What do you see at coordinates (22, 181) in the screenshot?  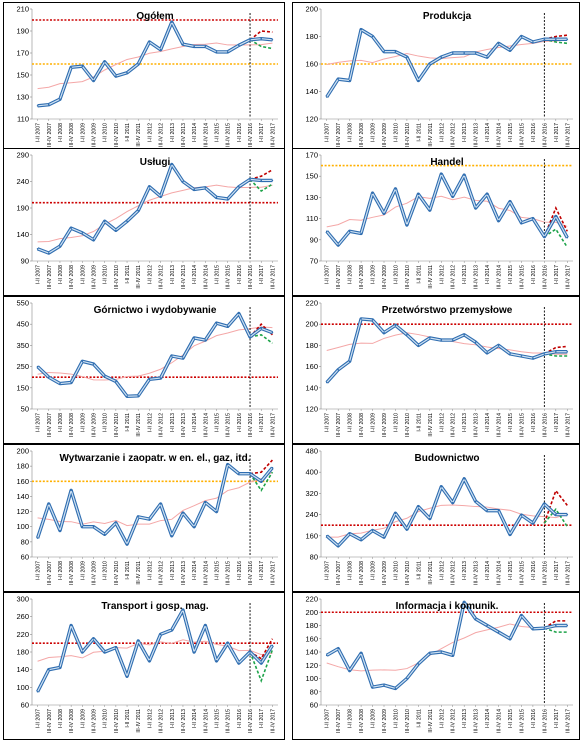 I see `y-tick-label: 240` at bounding box center [22, 181].